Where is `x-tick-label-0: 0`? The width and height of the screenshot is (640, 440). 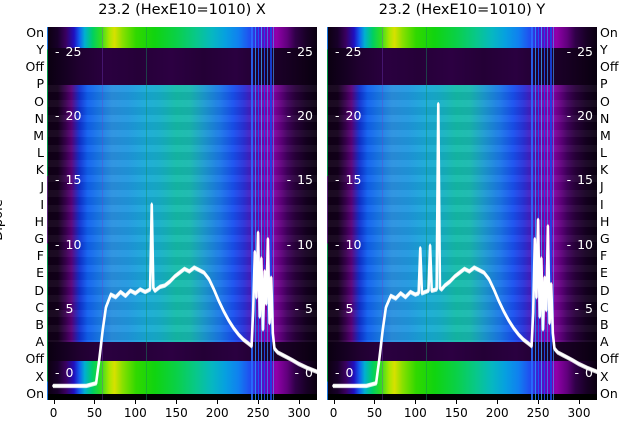 x-tick-label-0: 0 is located at coordinates (333, 413).